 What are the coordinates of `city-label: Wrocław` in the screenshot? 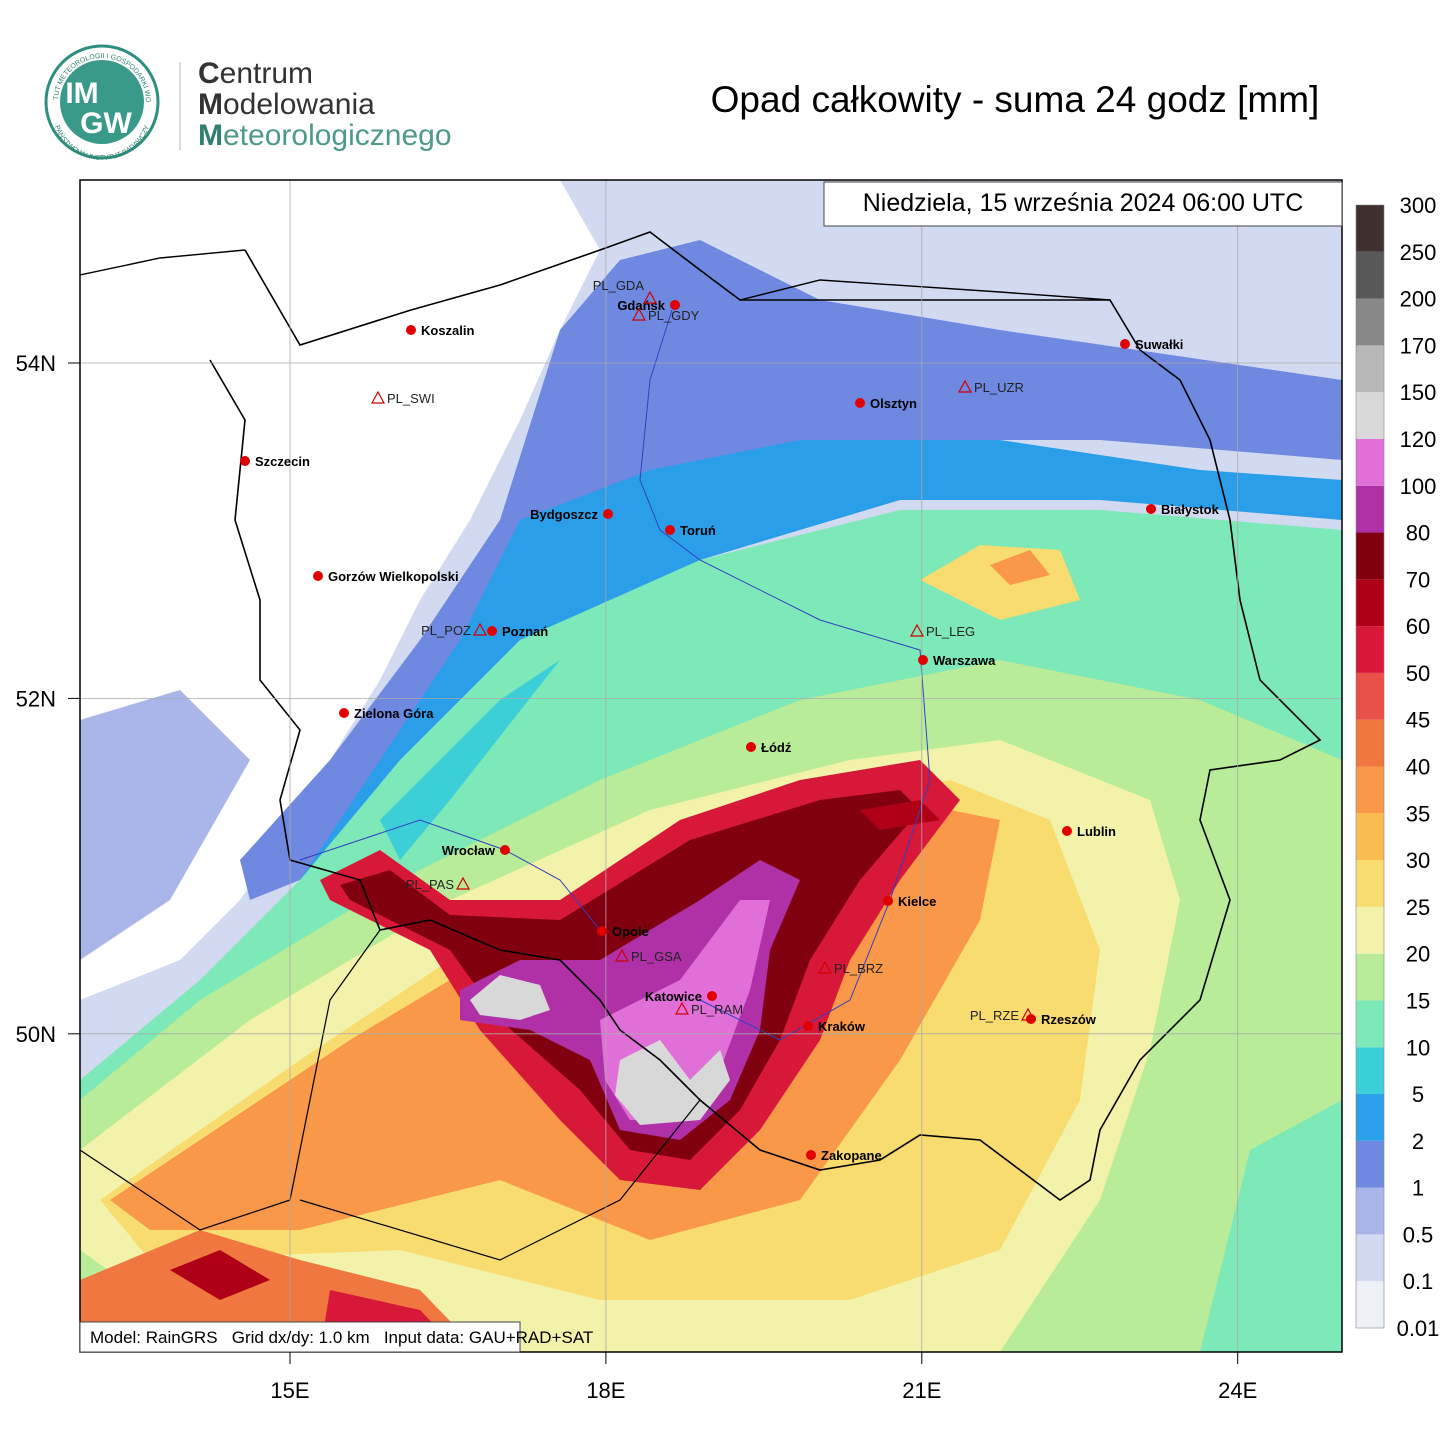 It's located at (469, 850).